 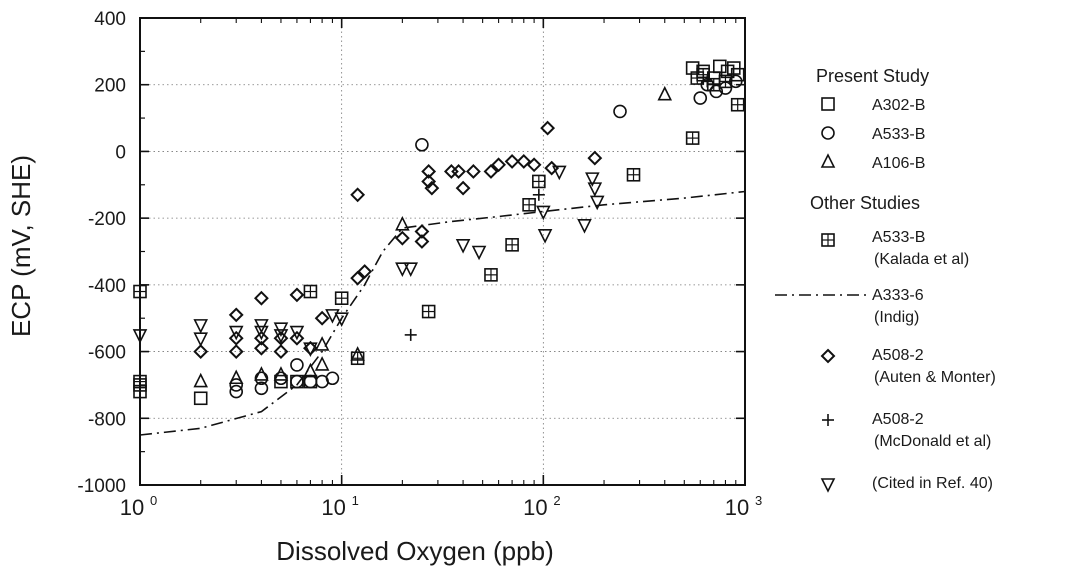 I want to click on legend-header-other: Other Studies, so click(x=865, y=203).